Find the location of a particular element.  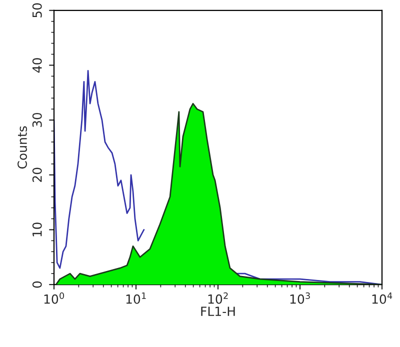

y-axis-title: Counts is located at coordinates (22, 147).